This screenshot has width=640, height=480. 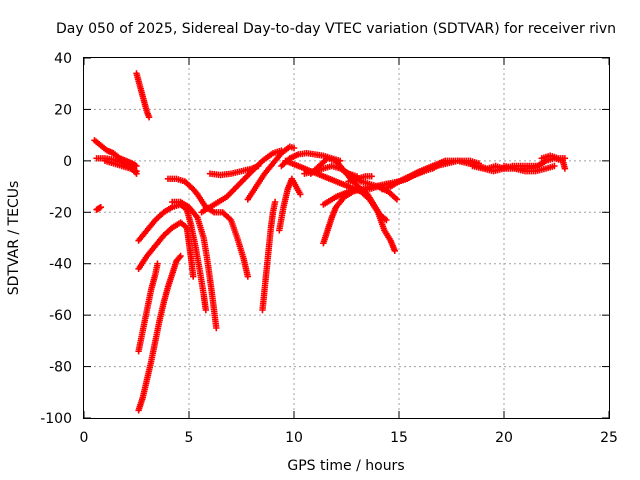 I want to click on x-tick-label: 5, so click(x=189, y=438).